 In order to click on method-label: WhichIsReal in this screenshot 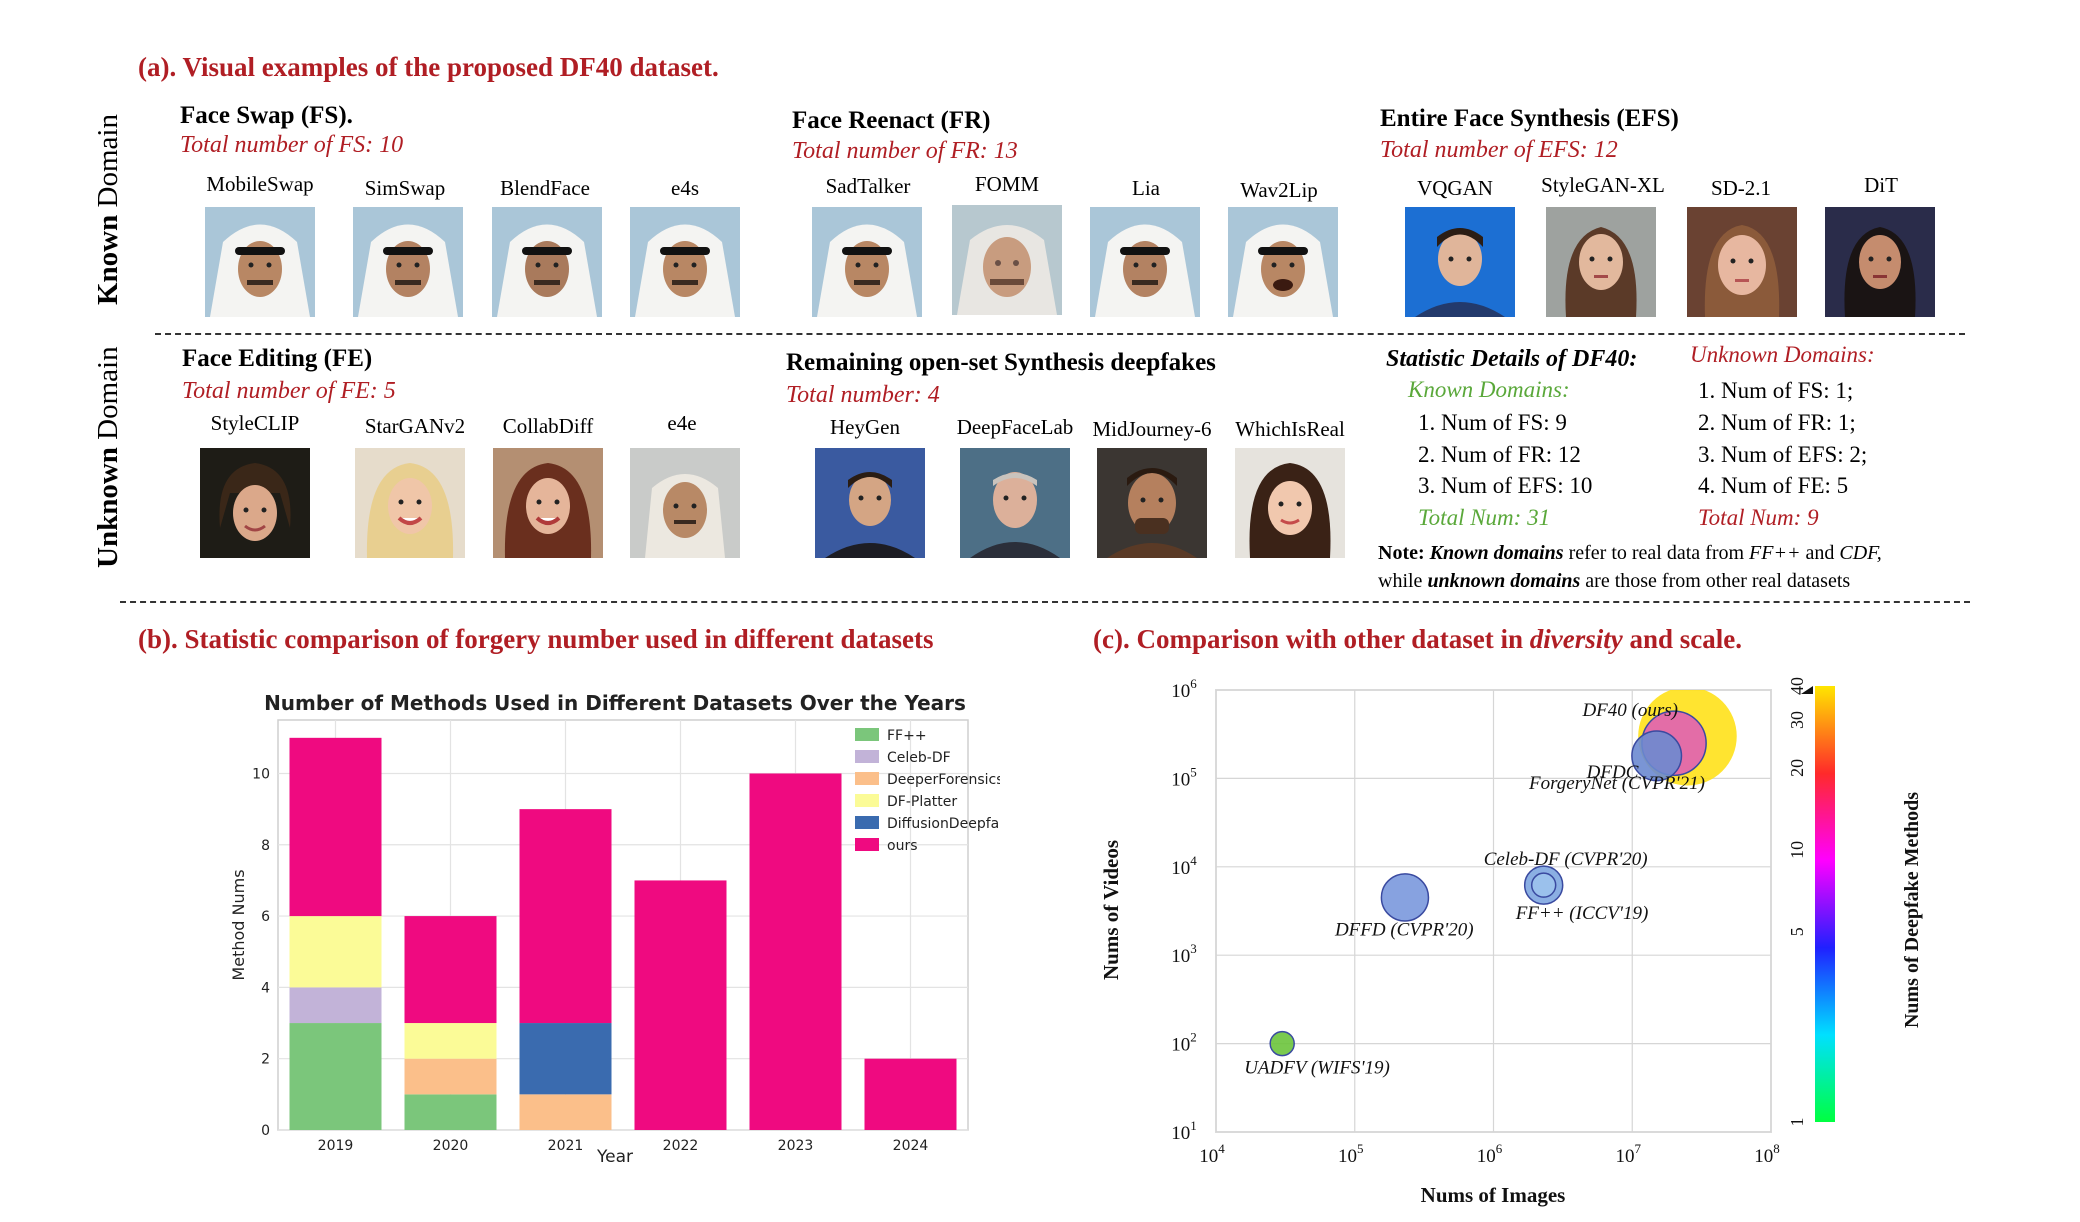, I will do `click(1290, 429)`.